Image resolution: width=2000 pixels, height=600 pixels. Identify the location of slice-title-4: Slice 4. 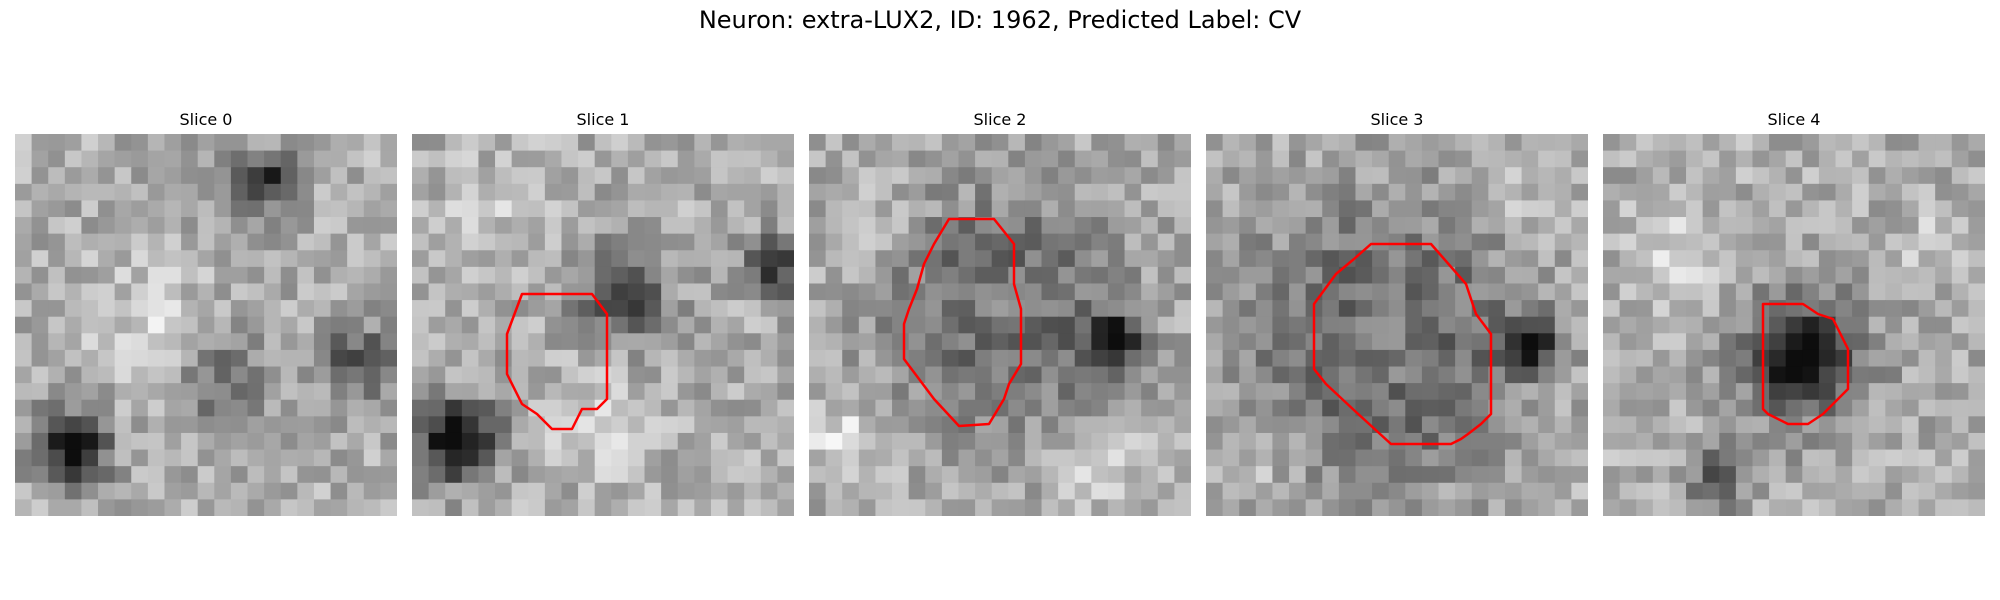
(1794, 119).